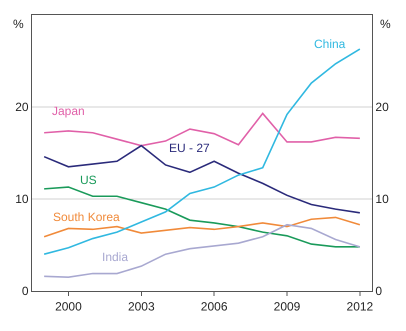 Image resolution: width=406 pixels, height=331 pixels. What do you see at coordinates (18, 24) in the screenshot?
I see `y-axis-title: %` at bounding box center [18, 24].